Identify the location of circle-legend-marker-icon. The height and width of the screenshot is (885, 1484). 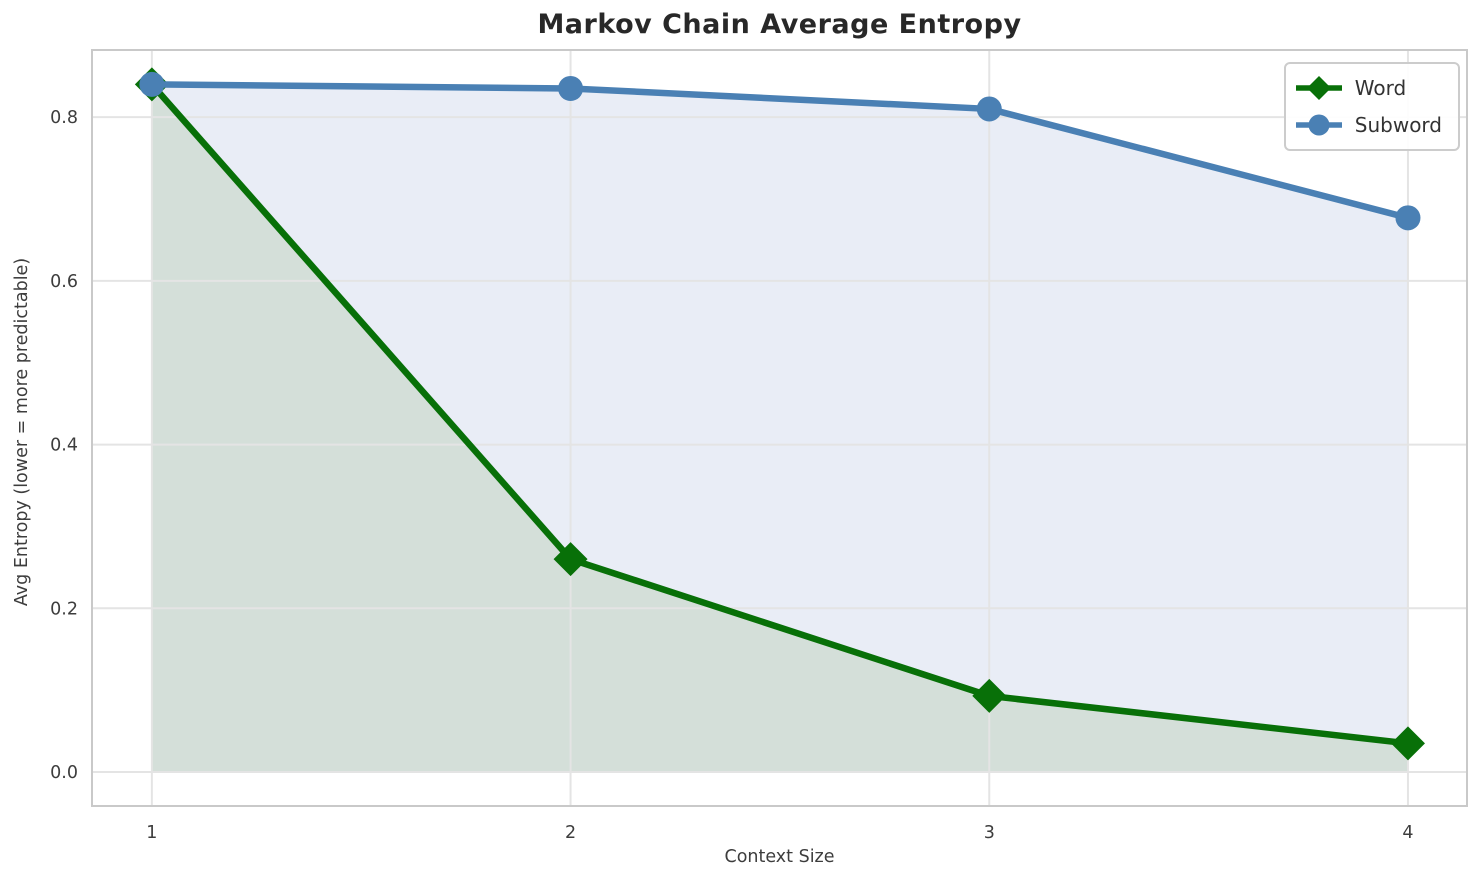
(1318, 125).